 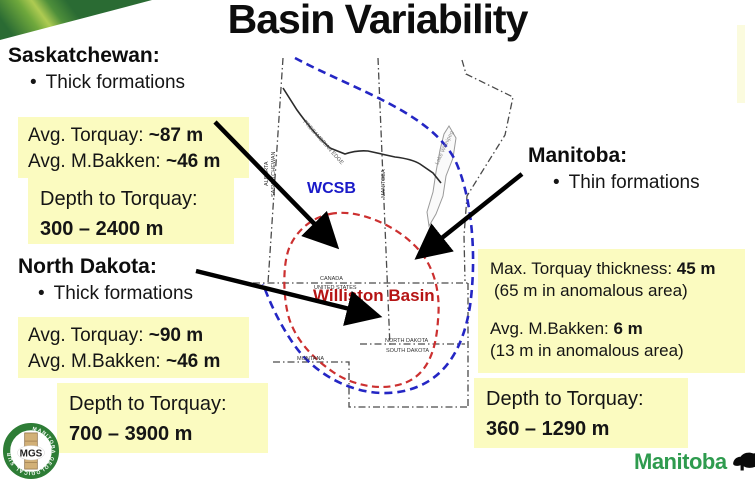 I want to click on manitoba-heading: Manitoba:, so click(x=578, y=155).